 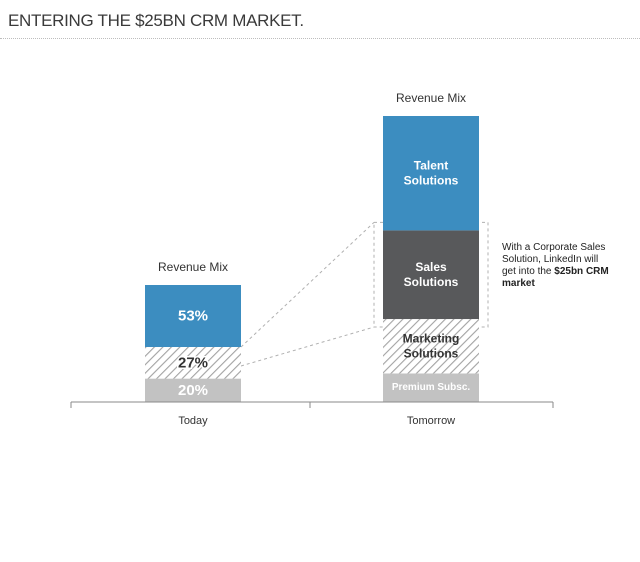 I want to click on tomorrow-sales-label-1: Sales, so click(x=431, y=267).